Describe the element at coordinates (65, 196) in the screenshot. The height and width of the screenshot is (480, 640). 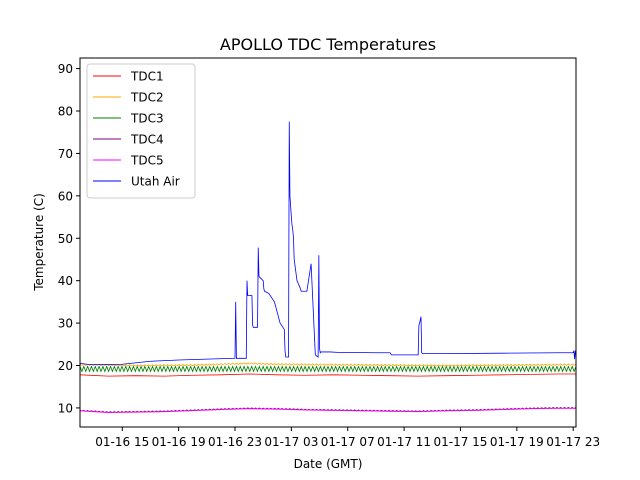
I see `y-tick-label: 60` at that location.